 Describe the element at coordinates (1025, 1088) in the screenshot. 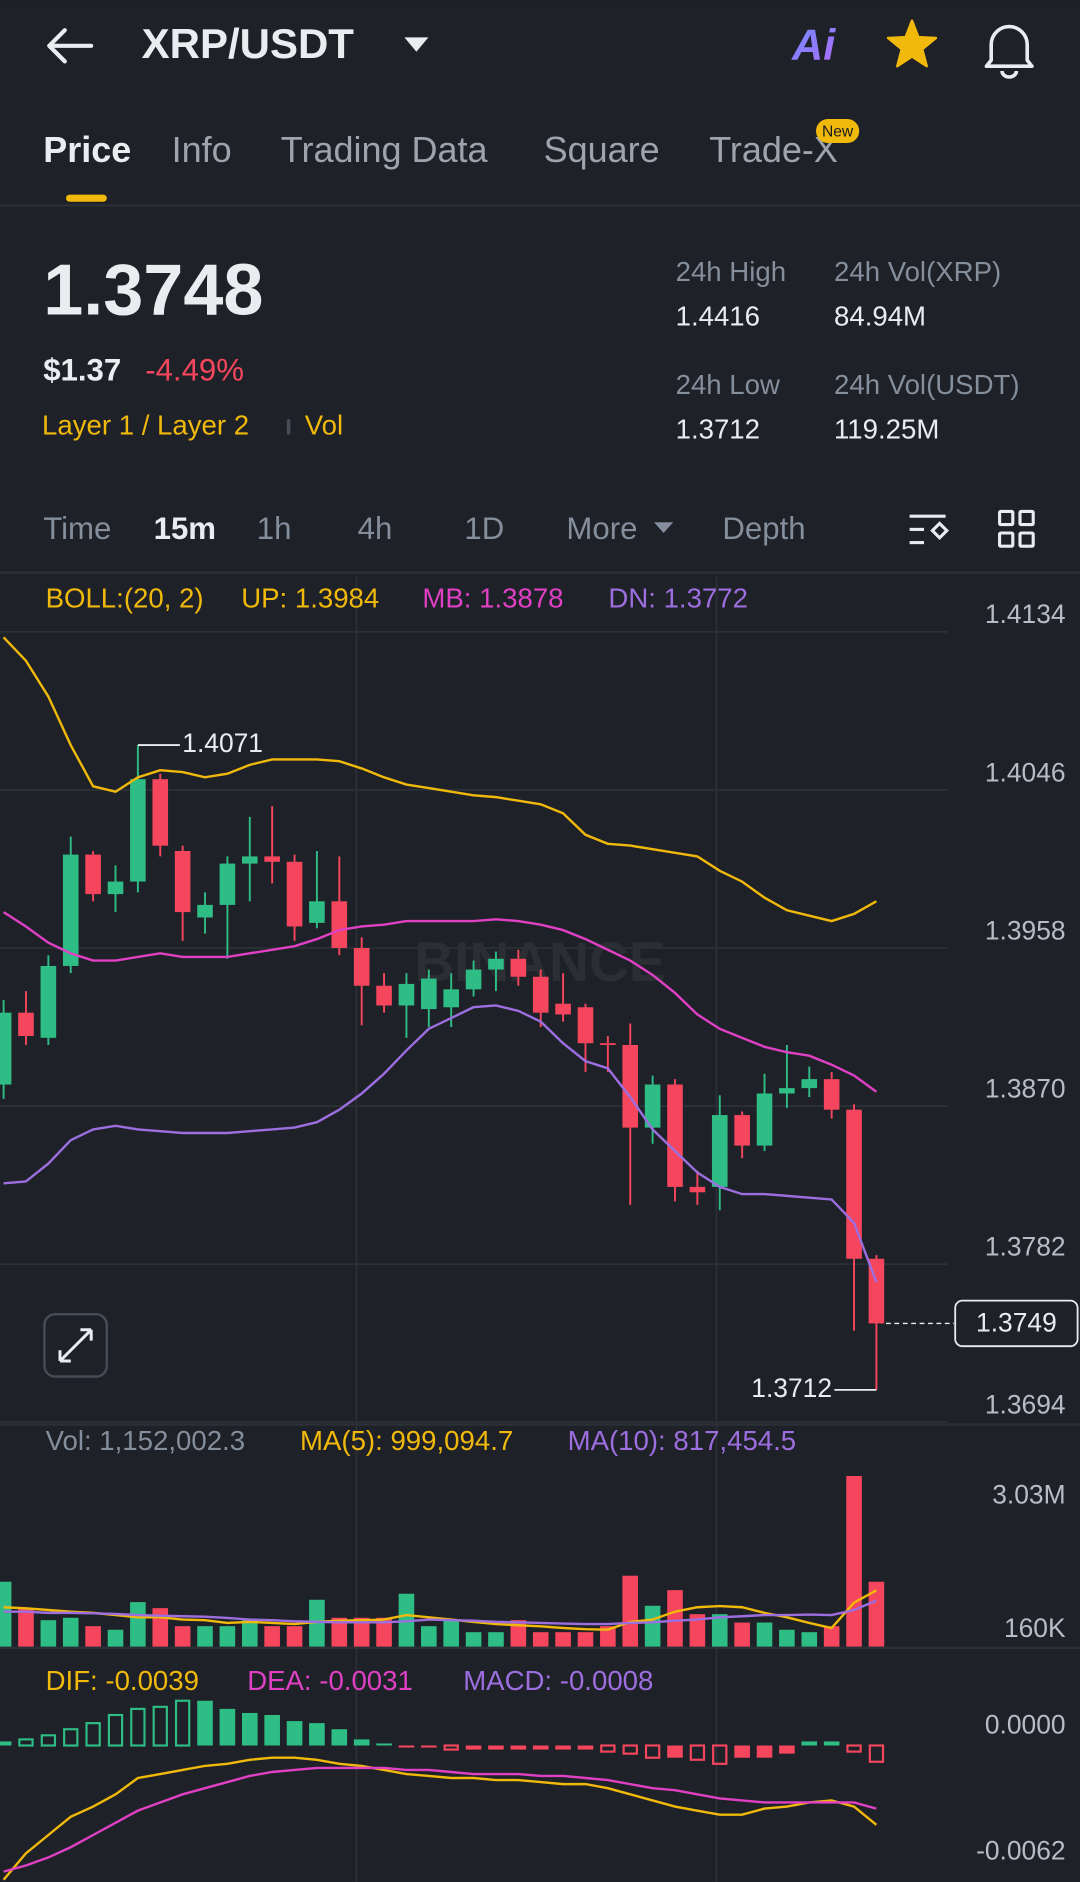

I see `y-tick-label: 1.3870` at that location.